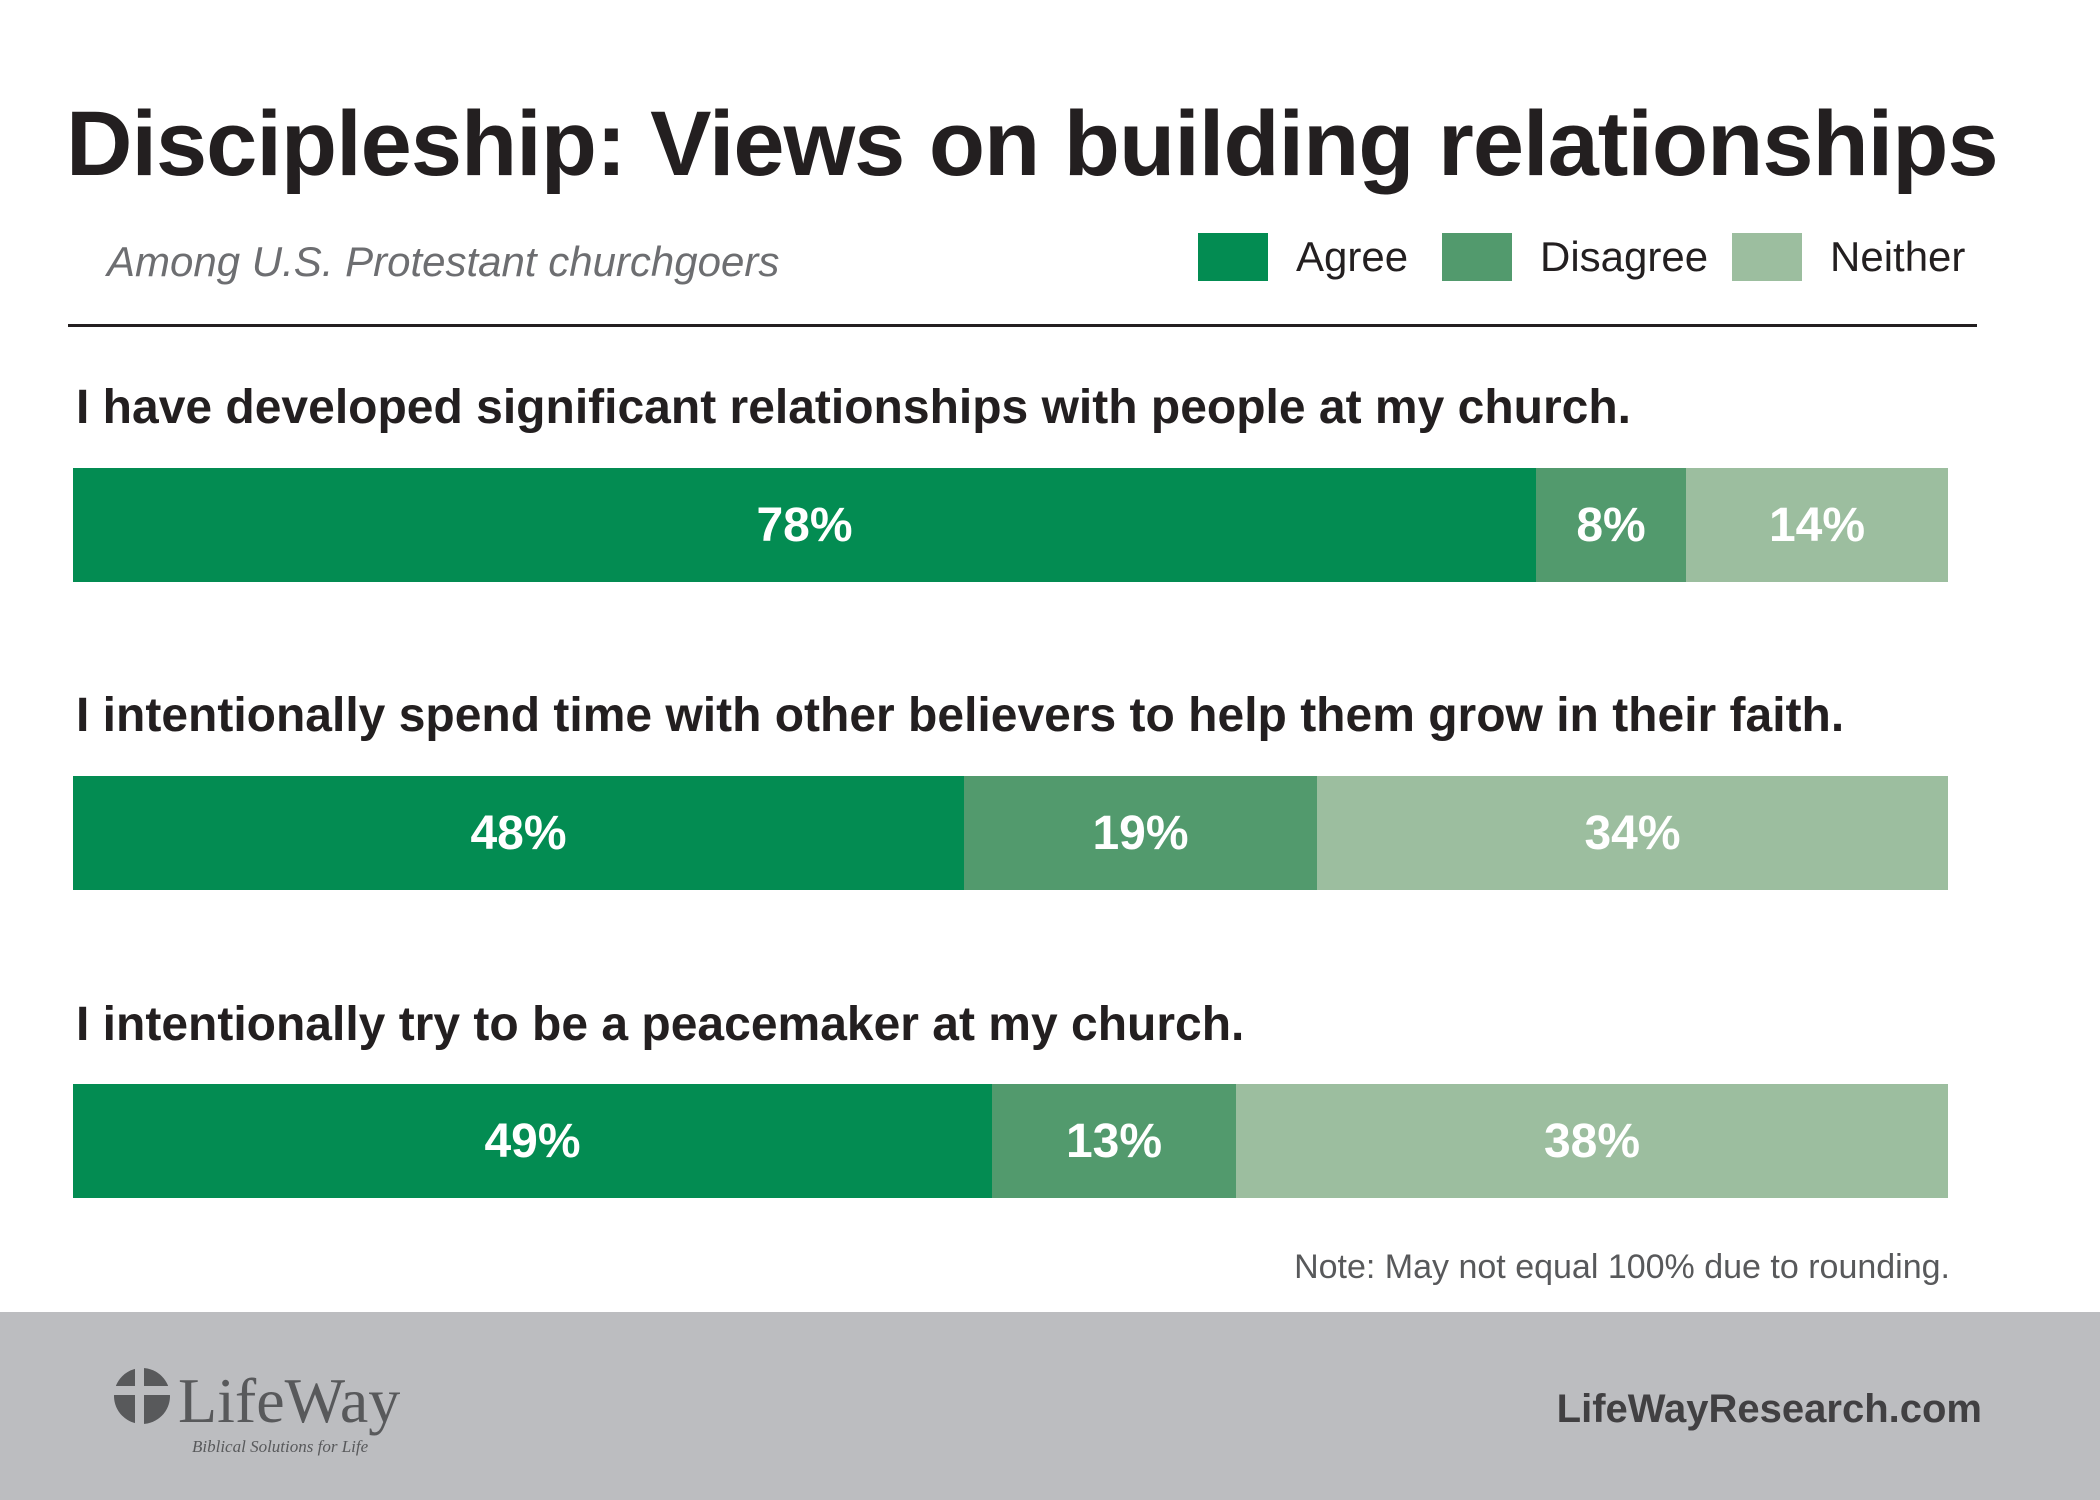 This screenshot has height=1500, width=2100. I want to click on bar-segment-agree: 78%, so click(804, 525).